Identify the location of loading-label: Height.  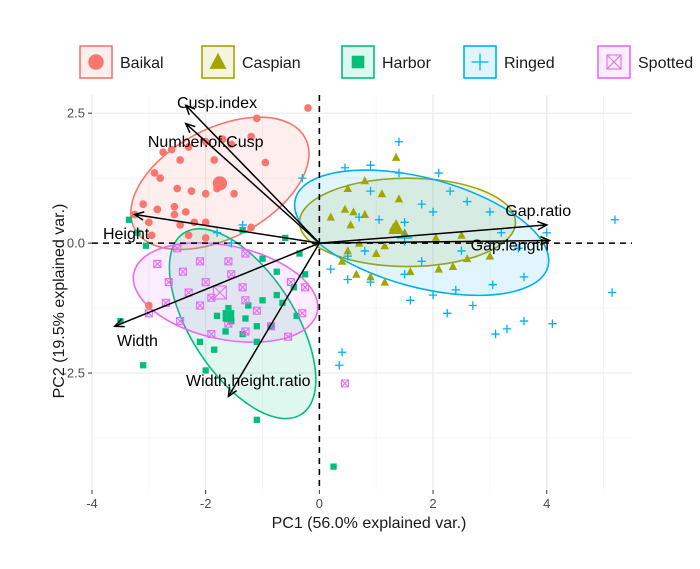
(126, 234).